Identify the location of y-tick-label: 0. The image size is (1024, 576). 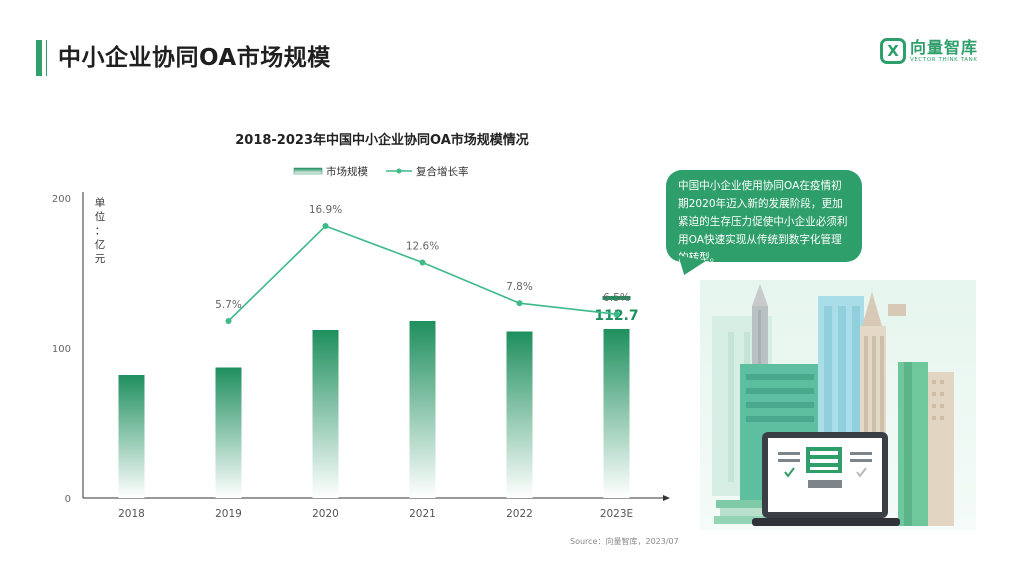
(68, 499).